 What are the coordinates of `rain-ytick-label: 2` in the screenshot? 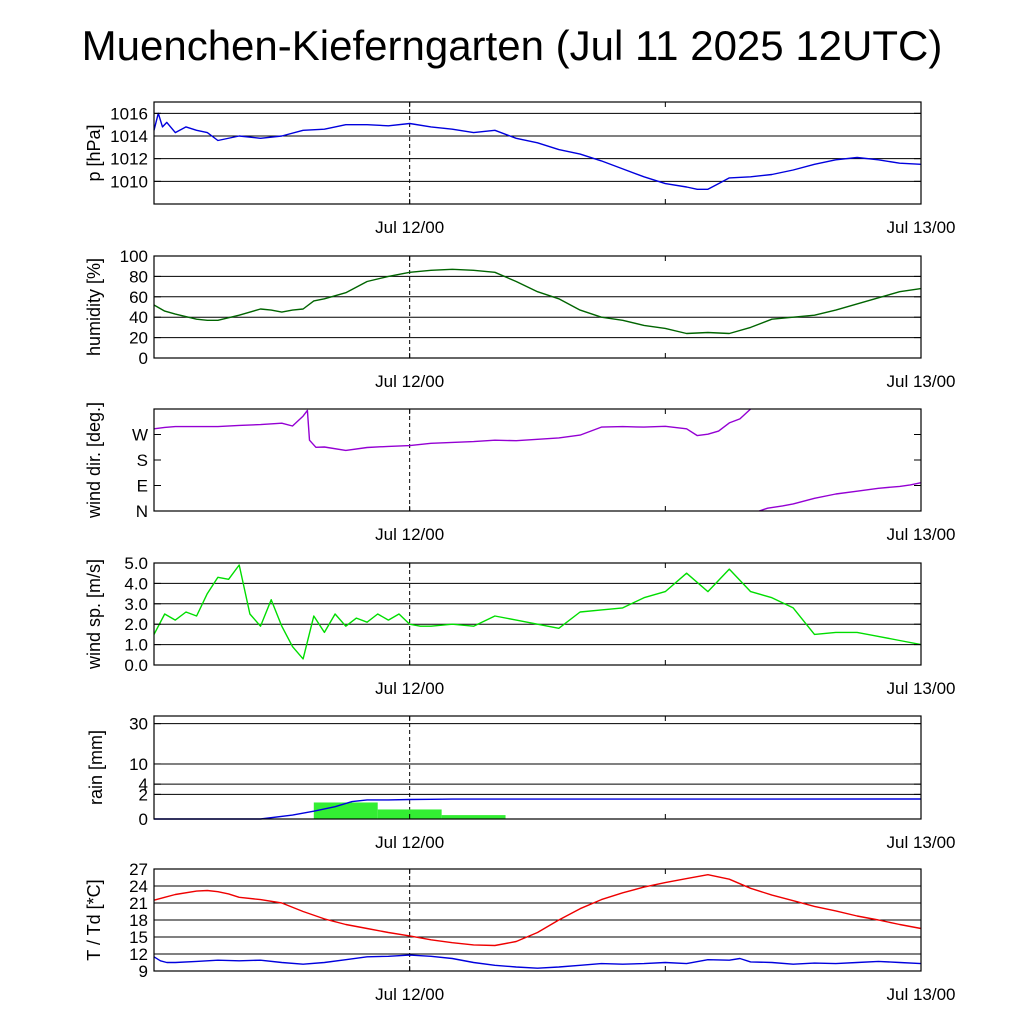 It's located at (143, 794).